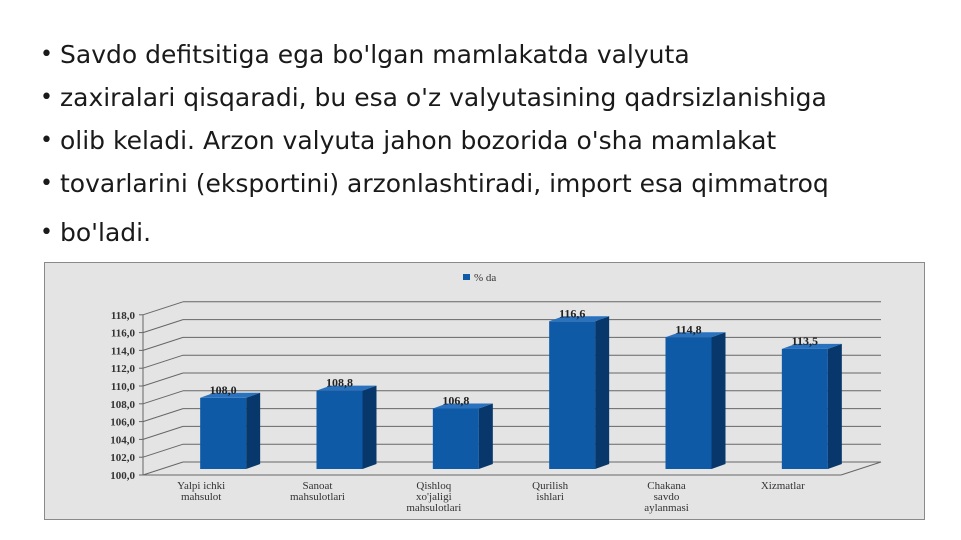 The height and width of the screenshot is (540, 961). I want to click on y-tick-label: 118,0, so click(123, 316).